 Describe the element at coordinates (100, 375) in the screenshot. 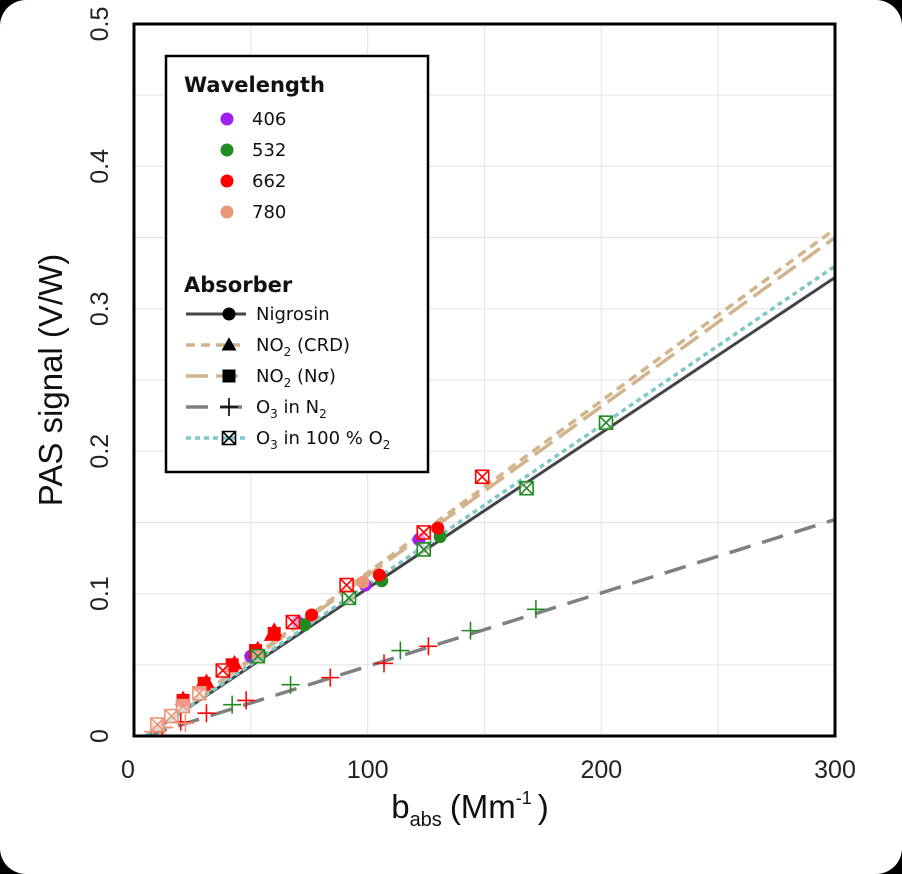

I see `y-tick-labels: 0 0.1 0.2 0.3 0.4 0.5` at that location.